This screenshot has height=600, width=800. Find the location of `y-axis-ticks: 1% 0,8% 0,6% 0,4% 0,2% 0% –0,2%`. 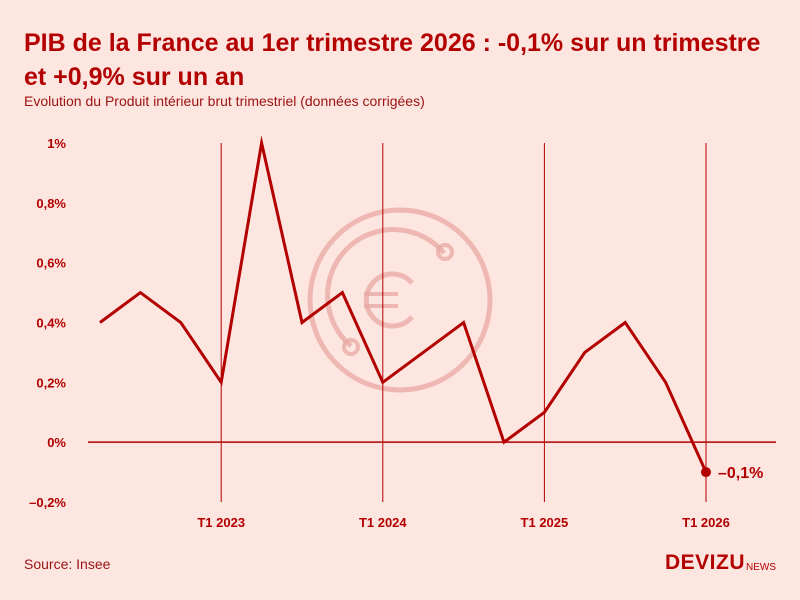

y-axis-ticks: 1% 0,8% 0,6% 0,4% 0,2% 0% –0,2% is located at coordinates (47, 323).